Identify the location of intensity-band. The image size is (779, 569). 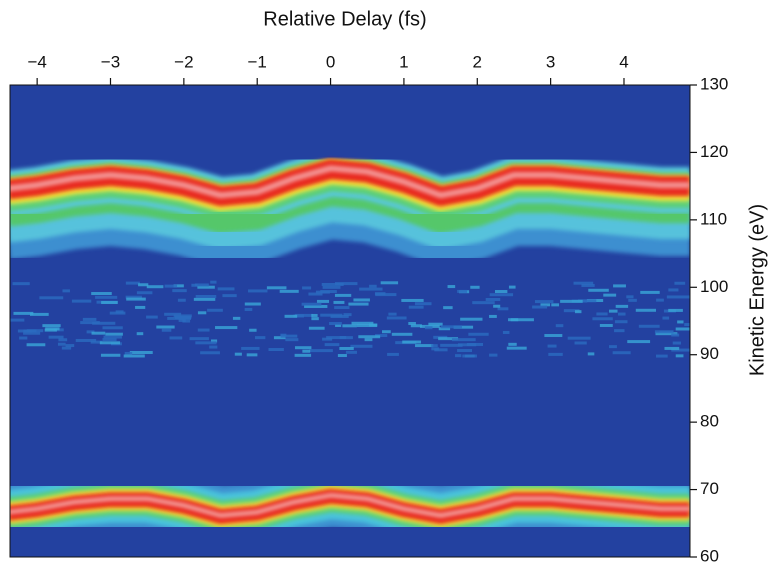
(350, 182).